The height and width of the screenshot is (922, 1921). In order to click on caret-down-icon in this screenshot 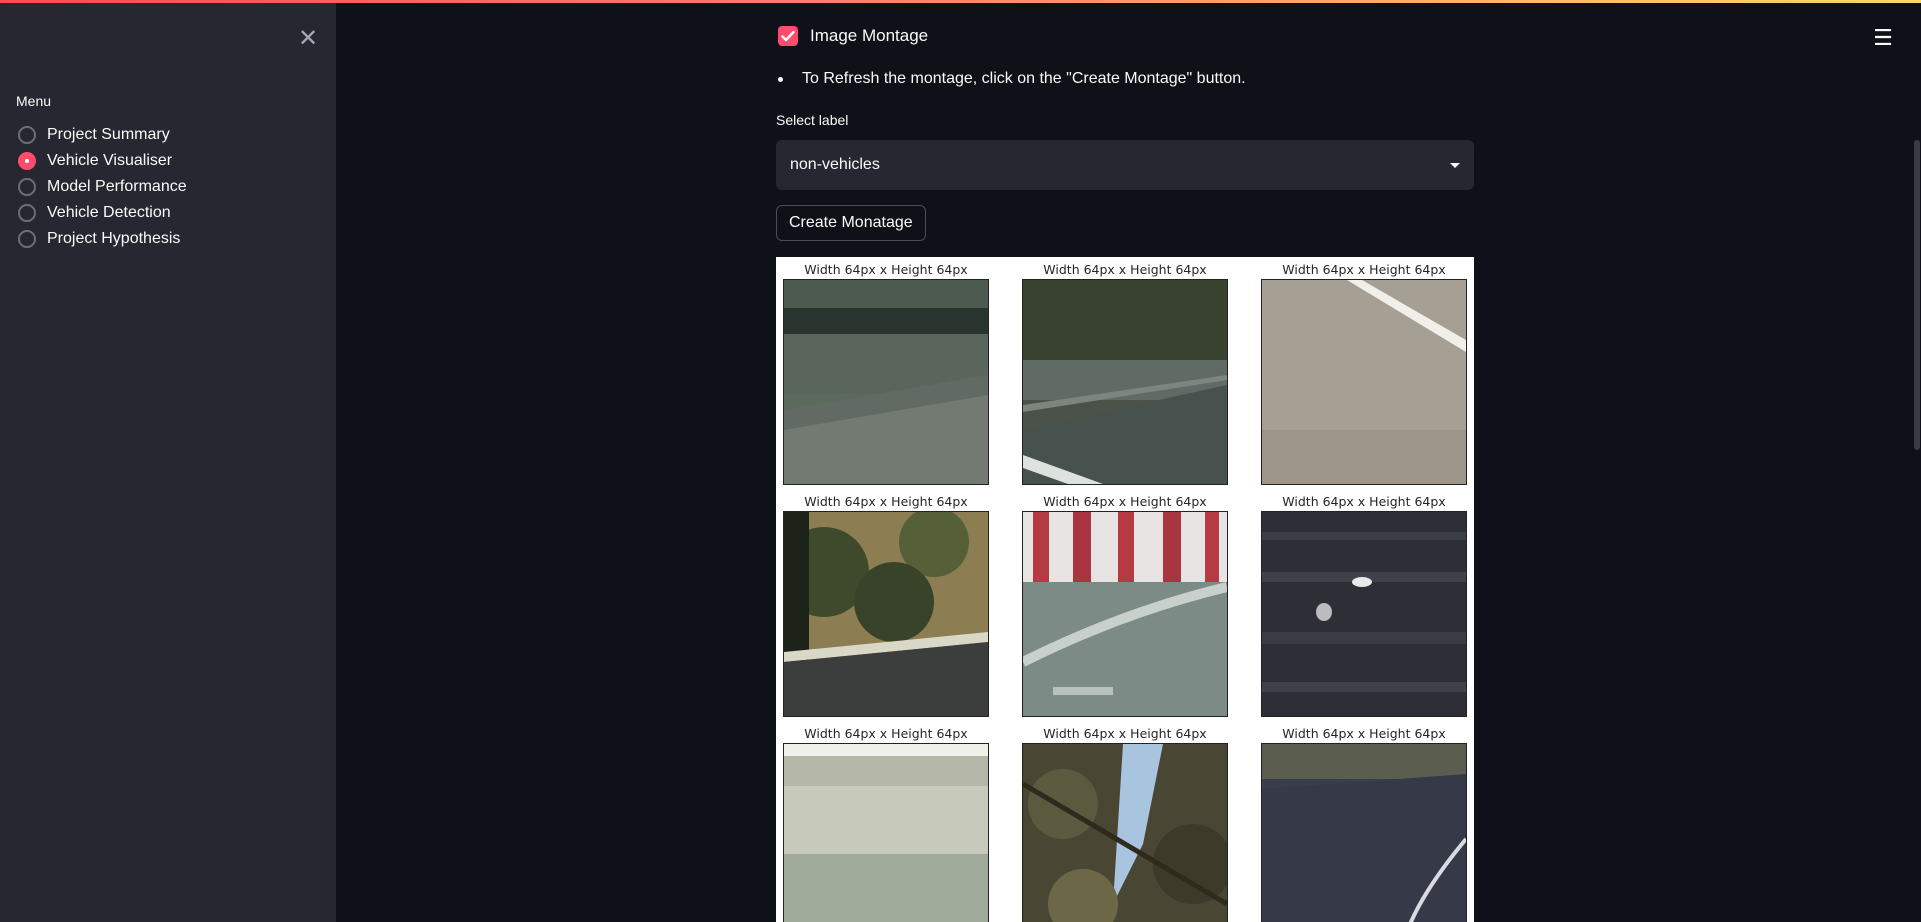, I will do `click(1455, 165)`.